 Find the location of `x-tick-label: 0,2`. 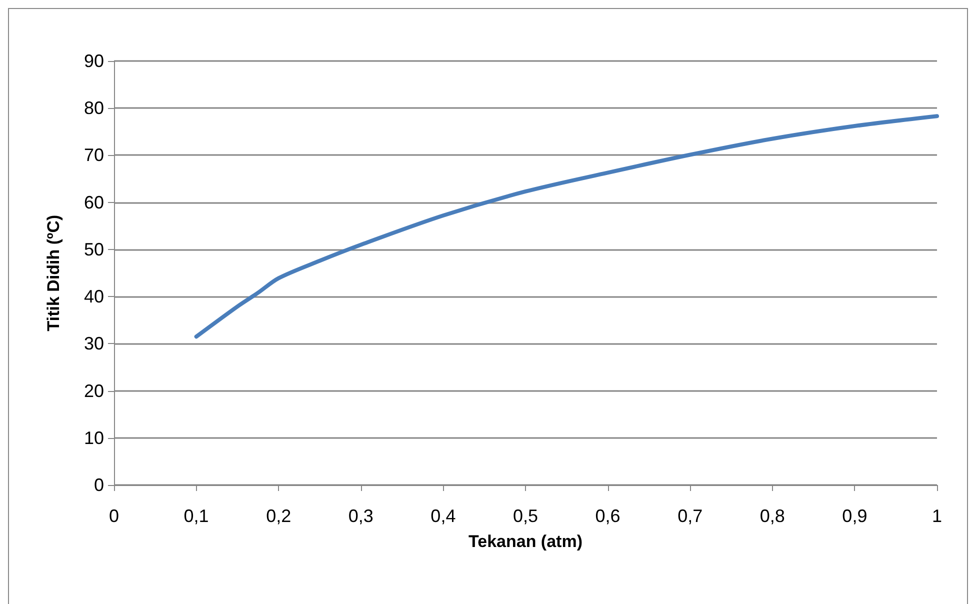

x-tick-label: 0,2 is located at coordinates (279, 516).